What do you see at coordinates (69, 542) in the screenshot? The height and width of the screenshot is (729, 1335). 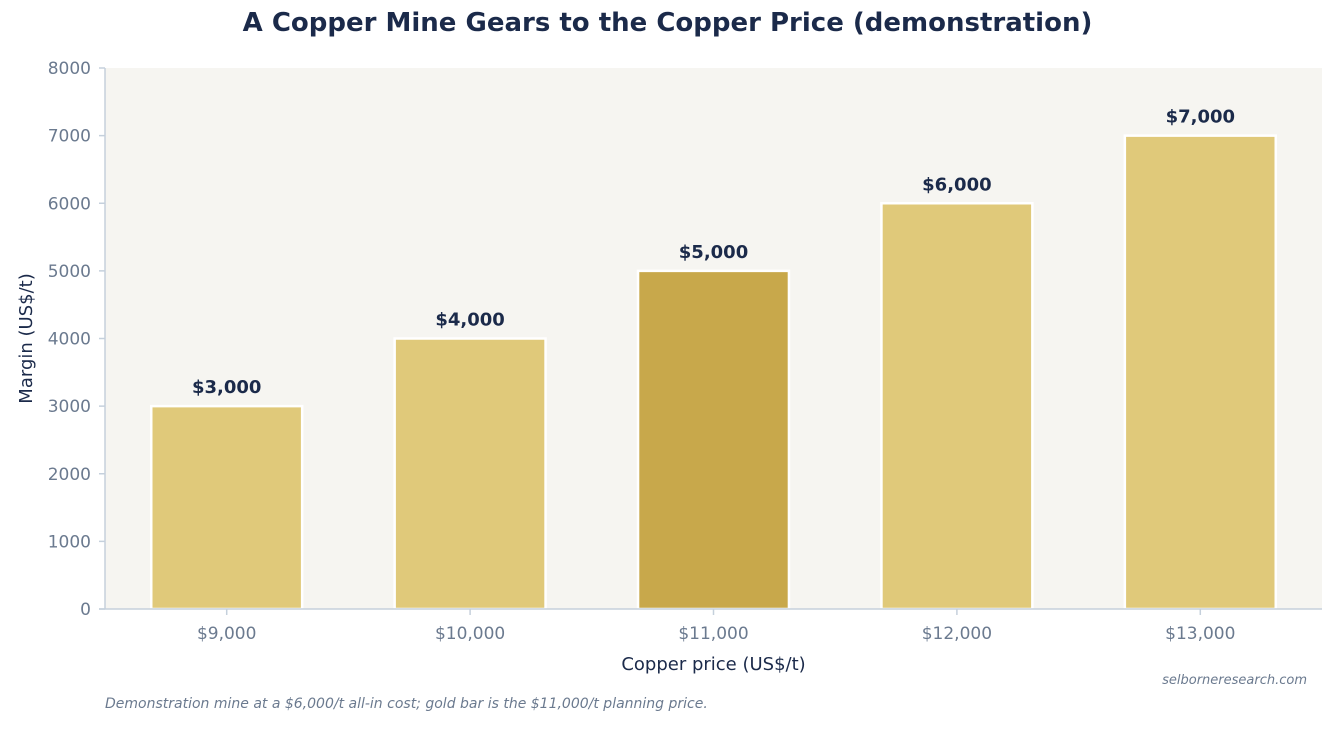 I see `y-tick-label: 1000` at bounding box center [69, 542].